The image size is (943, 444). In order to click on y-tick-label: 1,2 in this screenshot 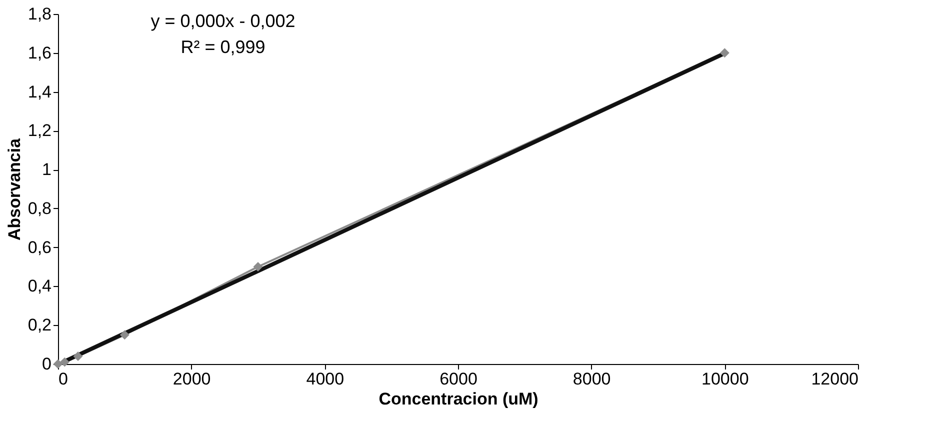, I will do `click(40, 130)`.